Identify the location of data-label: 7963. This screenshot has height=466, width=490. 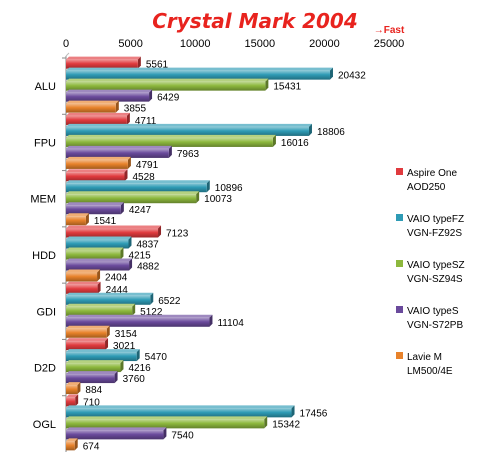
(188, 154).